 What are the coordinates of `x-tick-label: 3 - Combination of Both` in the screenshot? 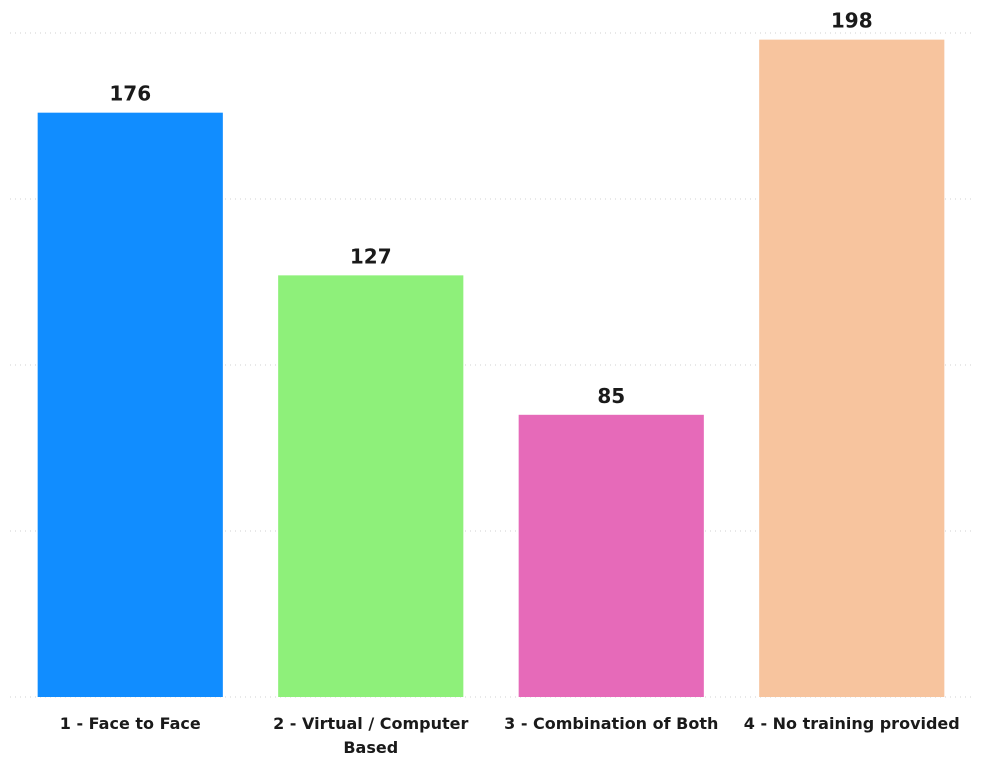 It's located at (611, 723).